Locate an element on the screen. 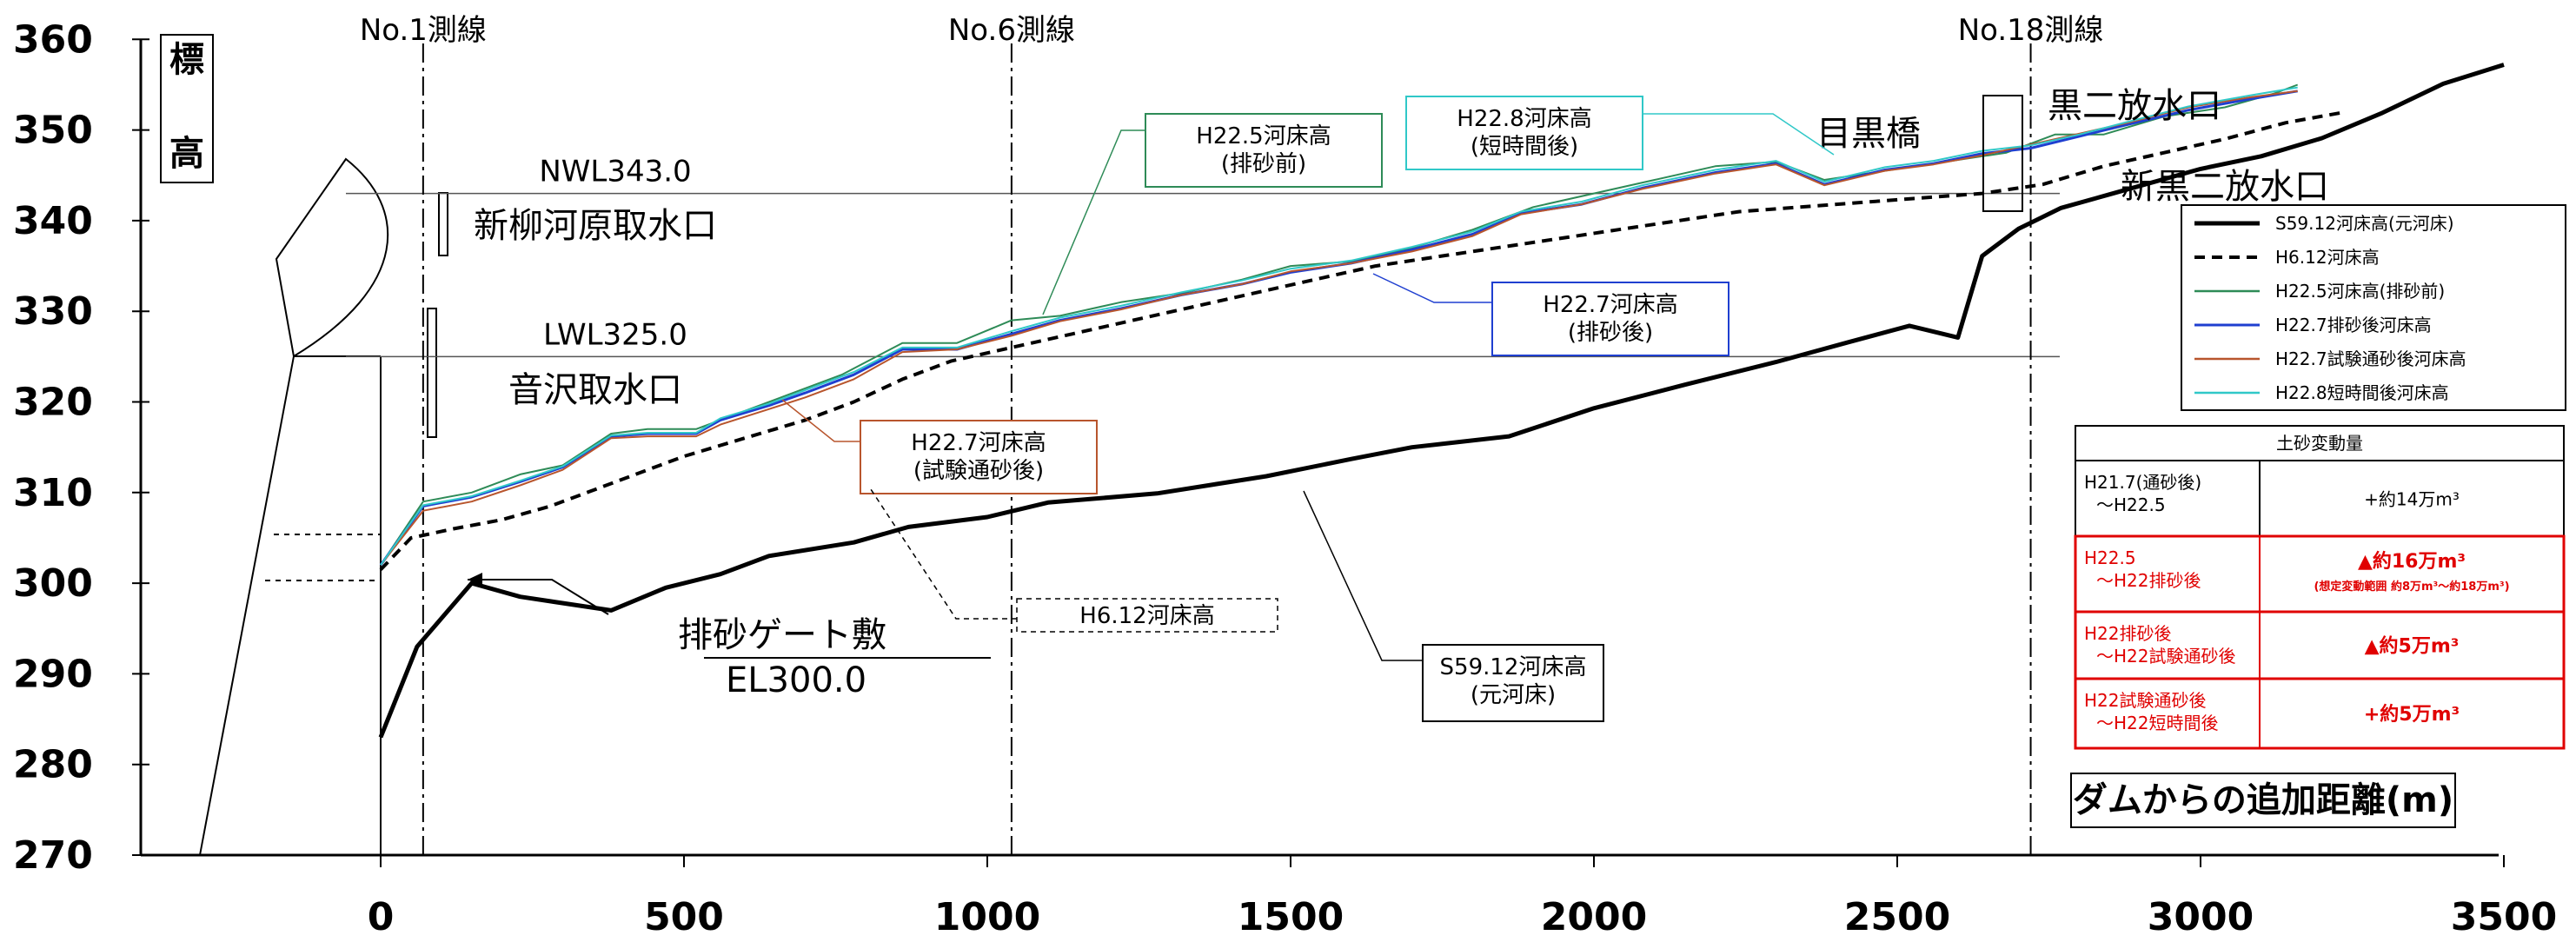  y-tick-label: 310 is located at coordinates (53, 493).